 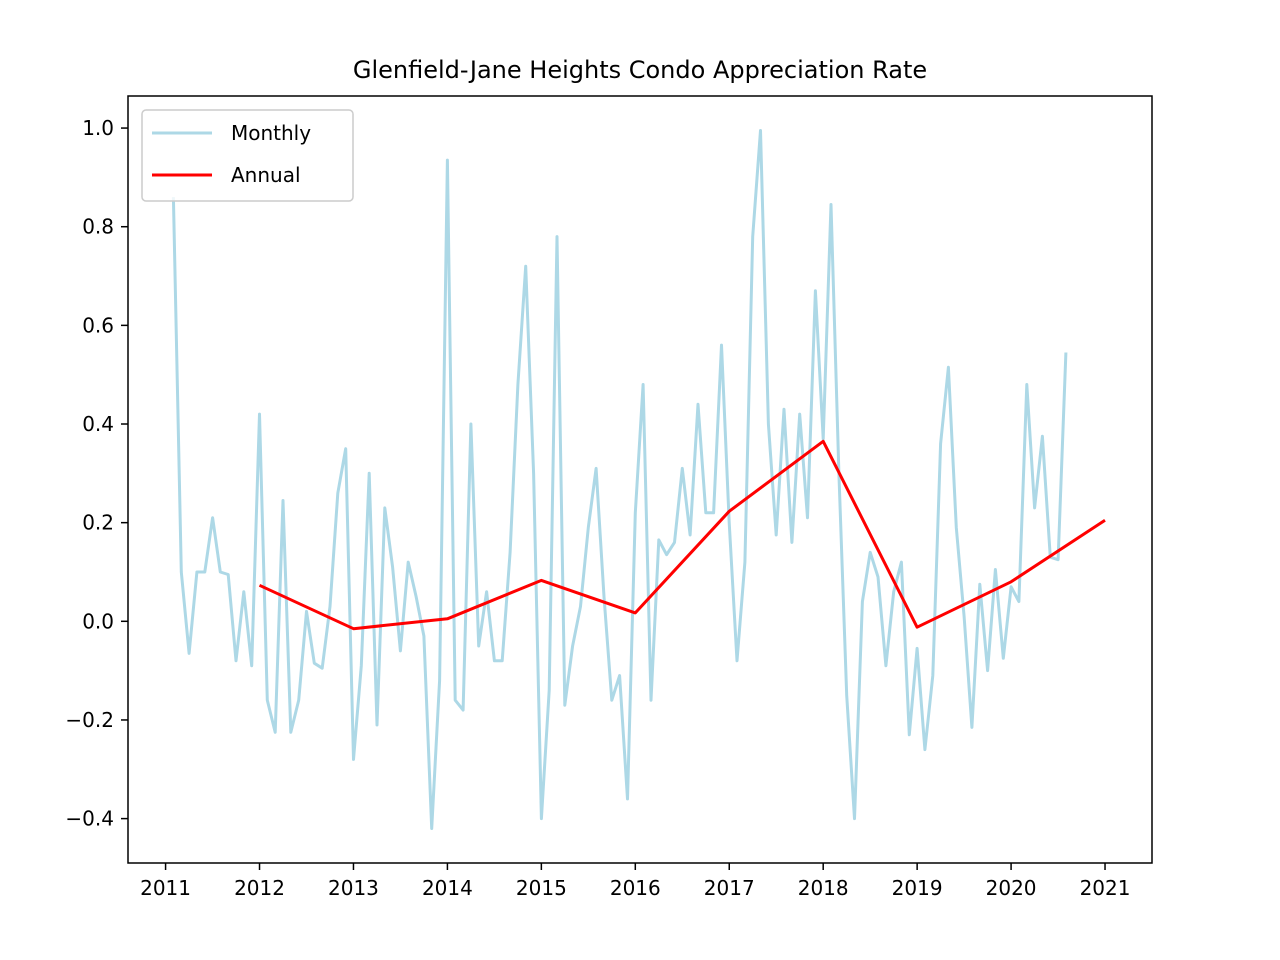 What do you see at coordinates (541, 888) in the screenshot?
I see `x-tick-label: 2015` at bounding box center [541, 888].